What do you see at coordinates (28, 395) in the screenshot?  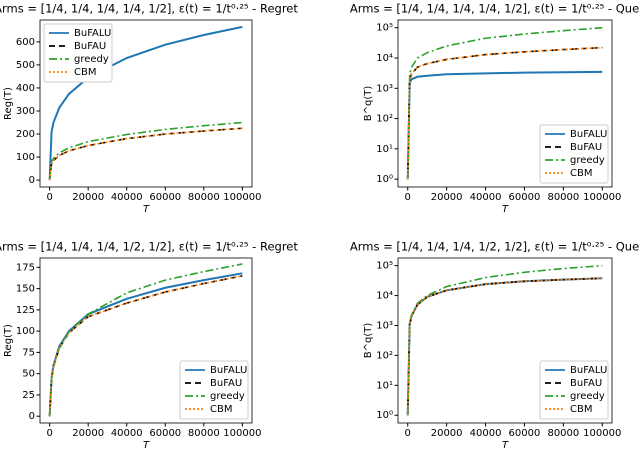 I see `y-tick-label: 25` at bounding box center [28, 395].